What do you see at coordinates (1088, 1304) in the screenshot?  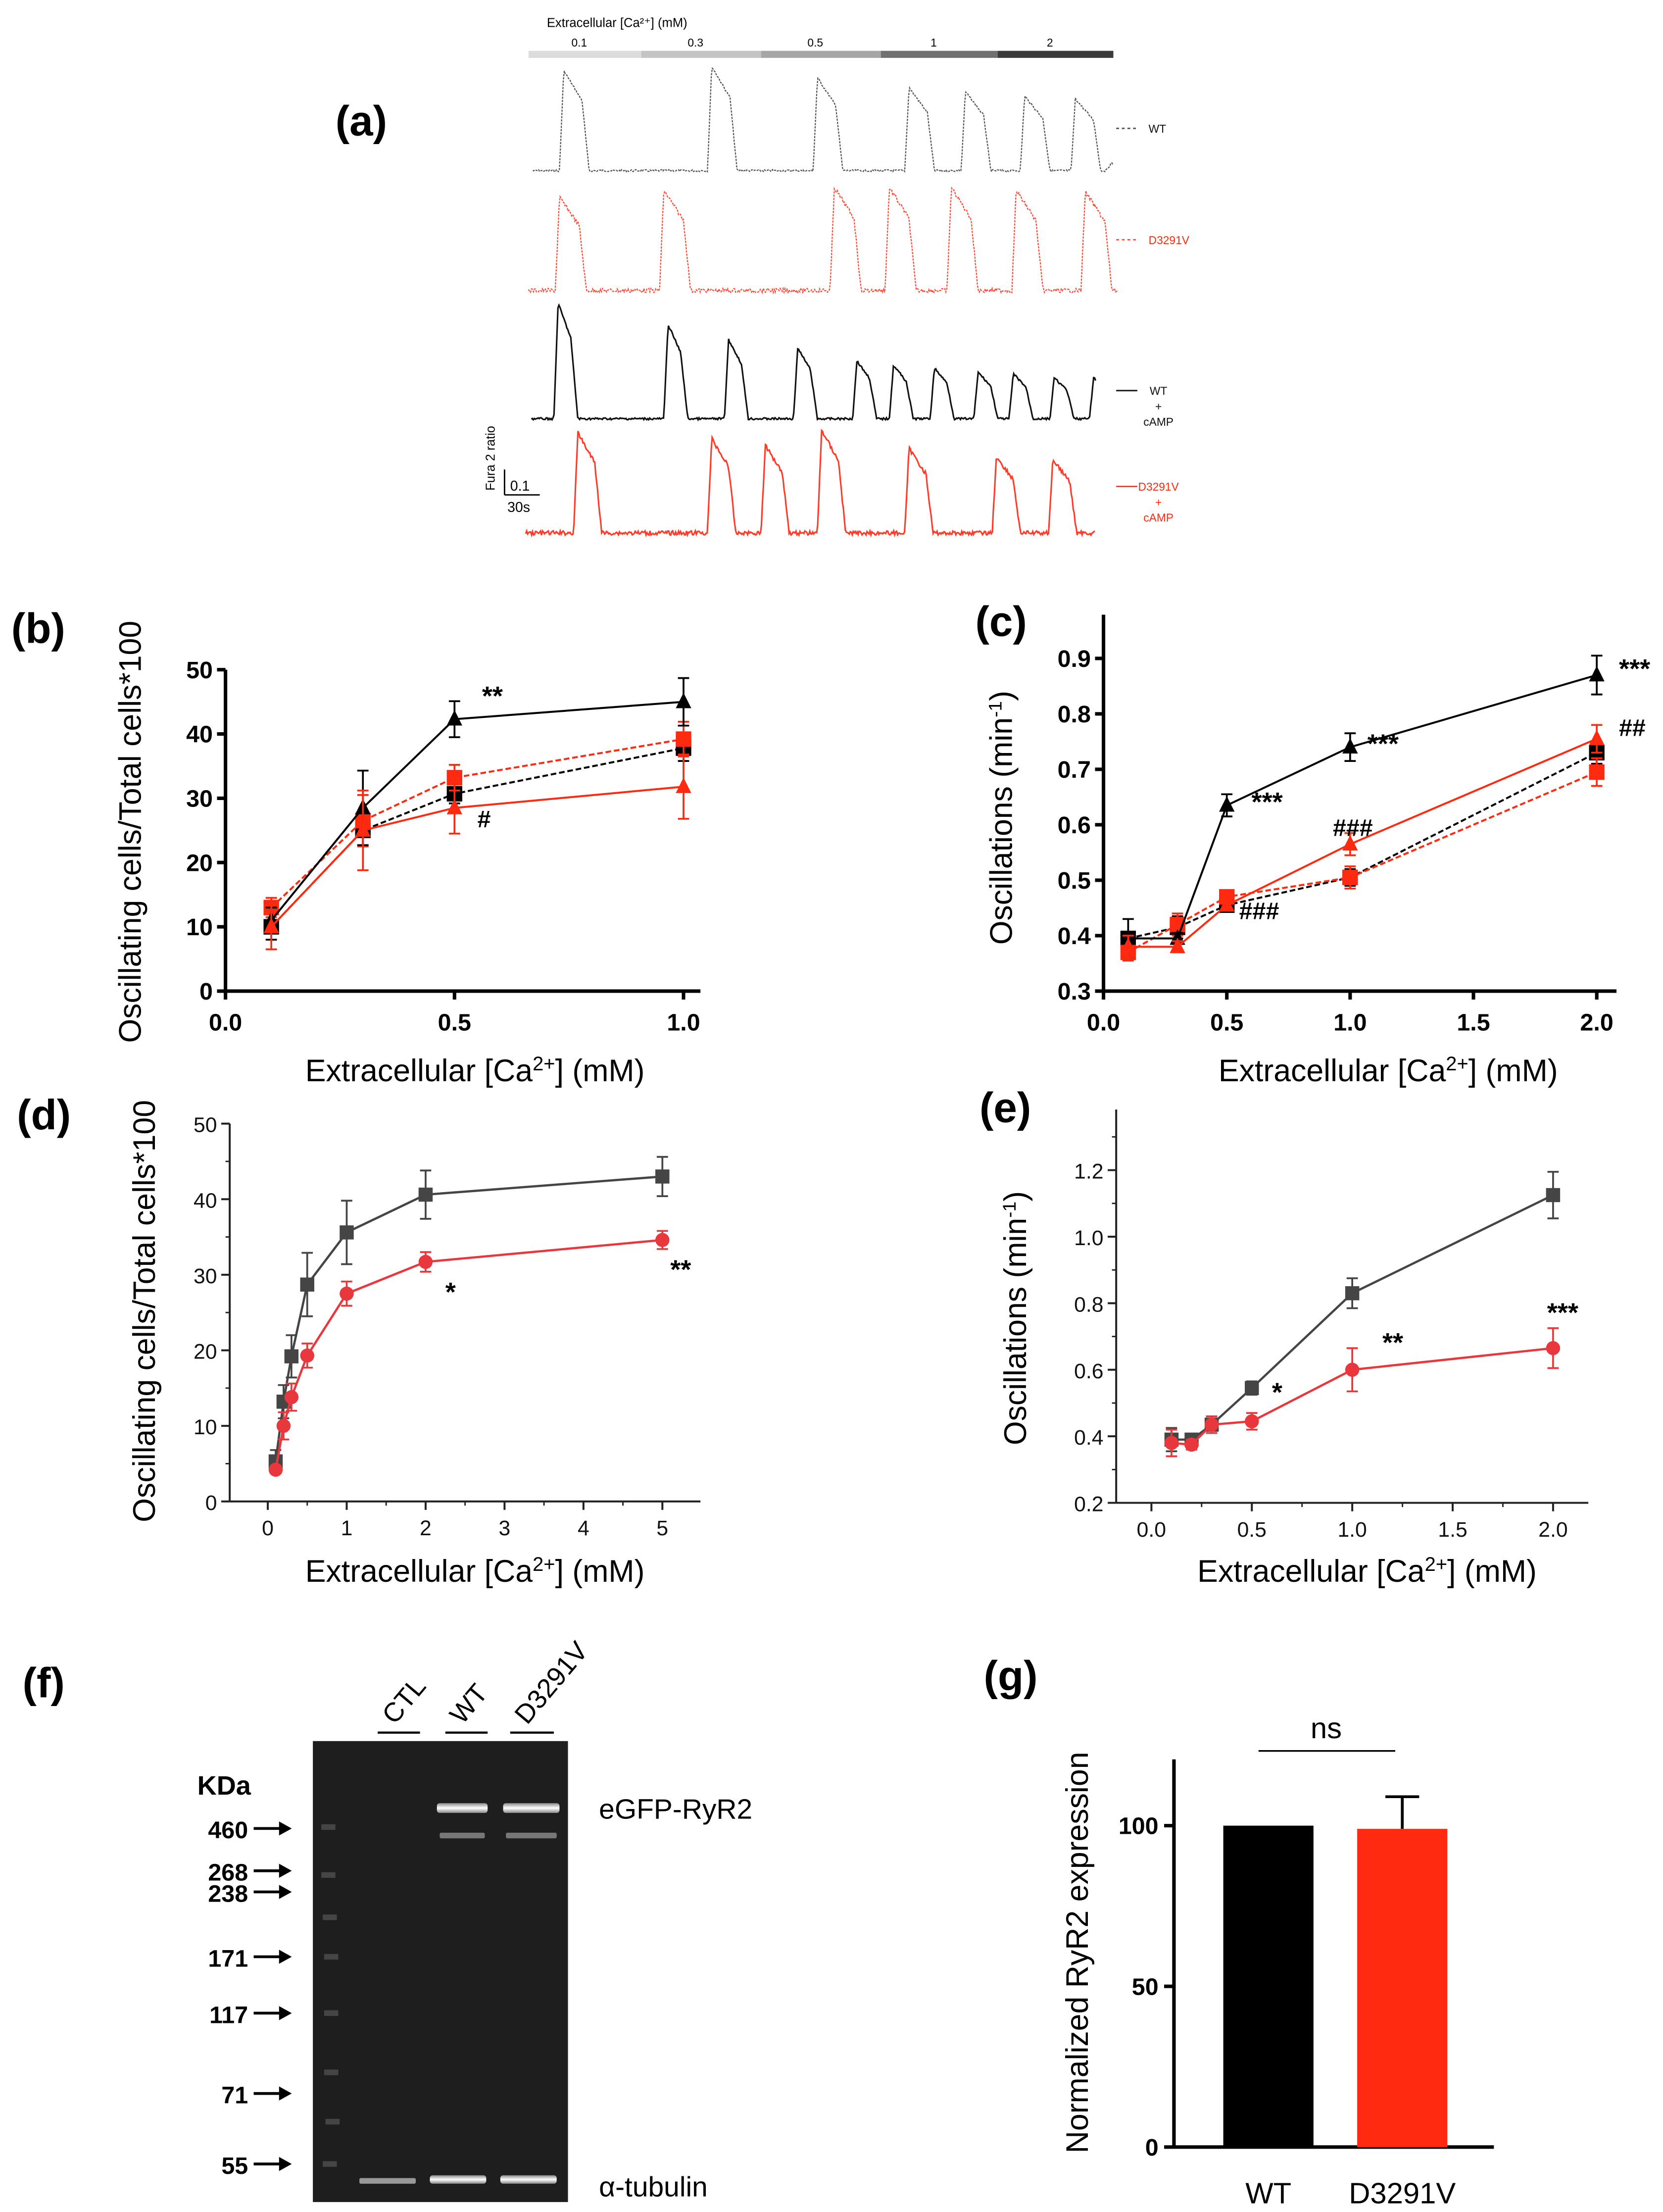 I see `y-tick-label: 0.8` at bounding box center [1088, 1304].